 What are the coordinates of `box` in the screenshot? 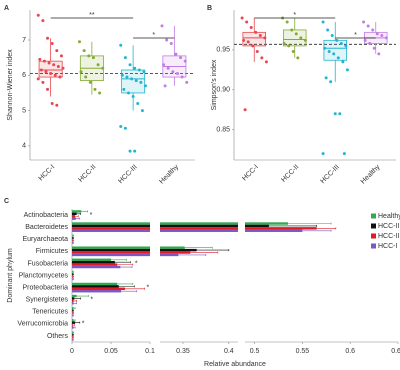 It's located at (335, 50).